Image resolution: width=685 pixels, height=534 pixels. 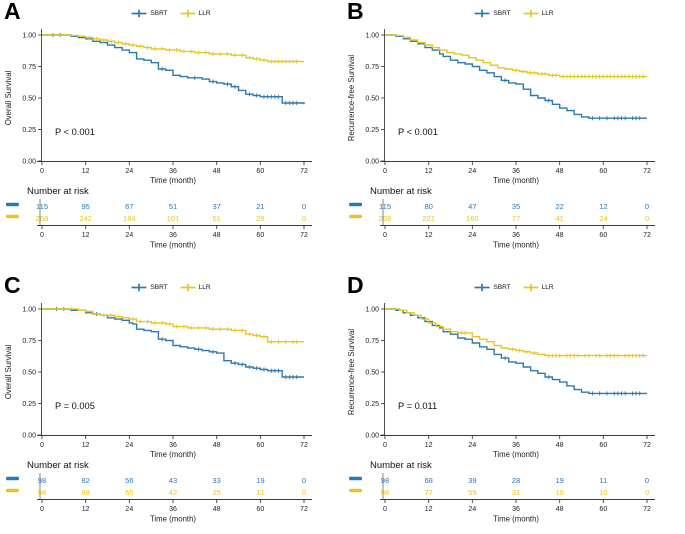 I want to click on risk-count-llr: 55, so click(x=472, y=492).